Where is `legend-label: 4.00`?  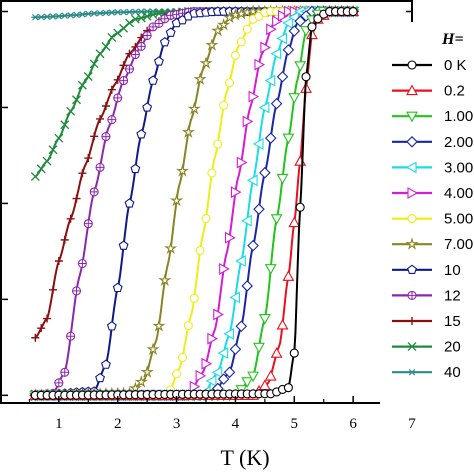 legend-label: 4.00 is located at coordinates (458, 193).